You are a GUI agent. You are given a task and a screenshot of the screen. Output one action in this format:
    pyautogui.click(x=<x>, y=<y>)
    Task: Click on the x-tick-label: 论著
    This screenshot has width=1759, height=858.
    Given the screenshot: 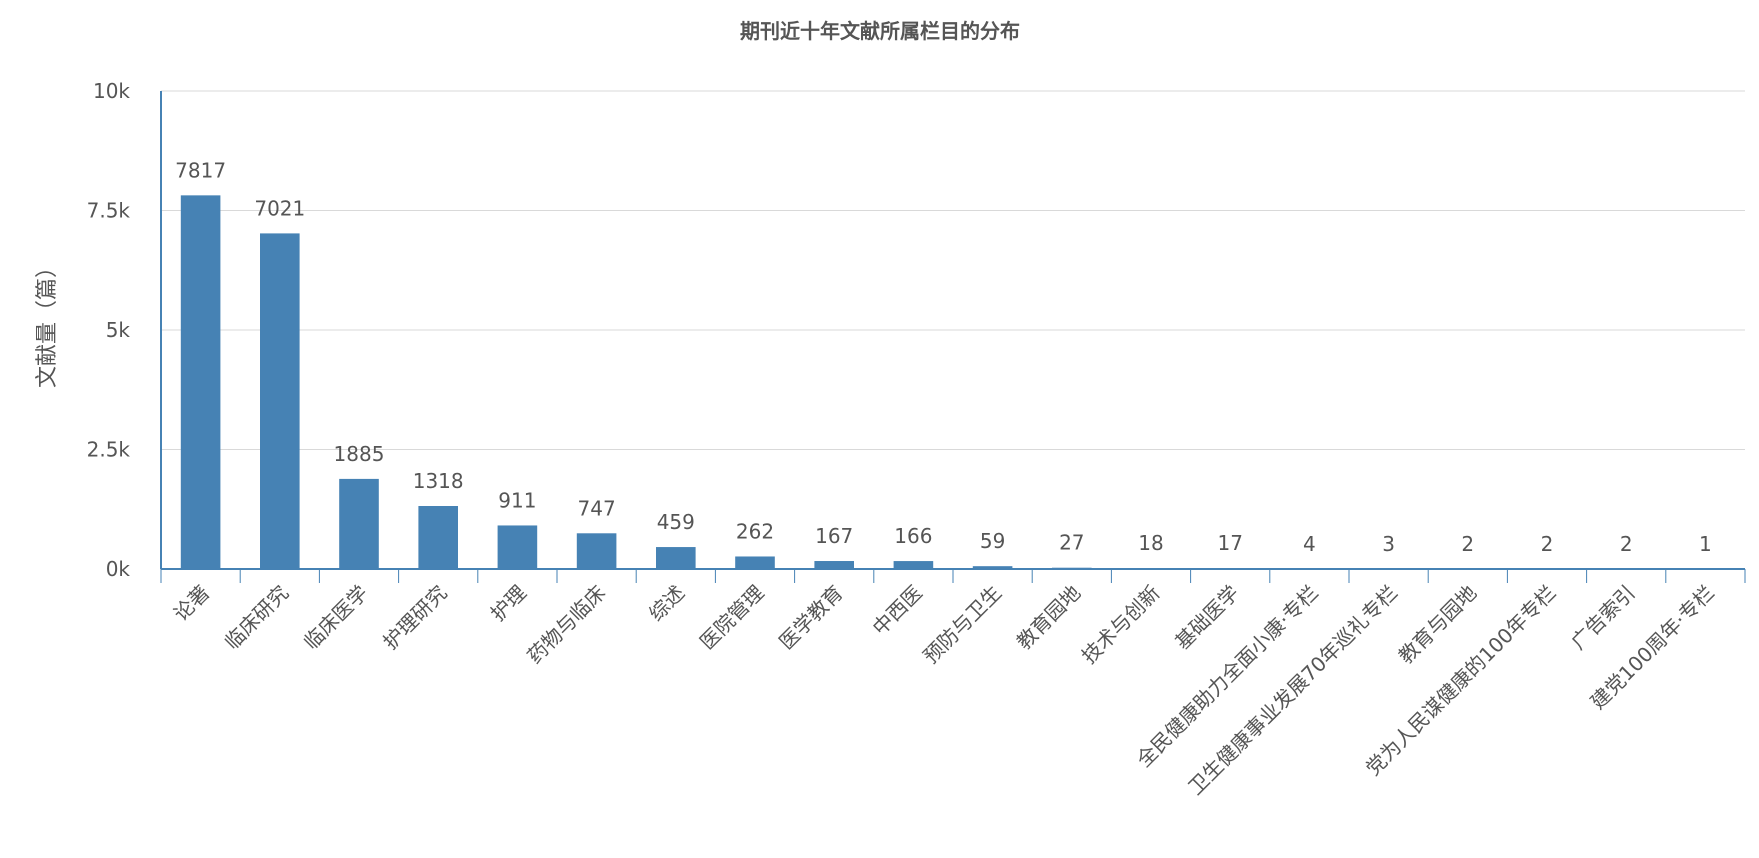 What is the action you would take?
    pyautogui.click(x=191, y=603)
    